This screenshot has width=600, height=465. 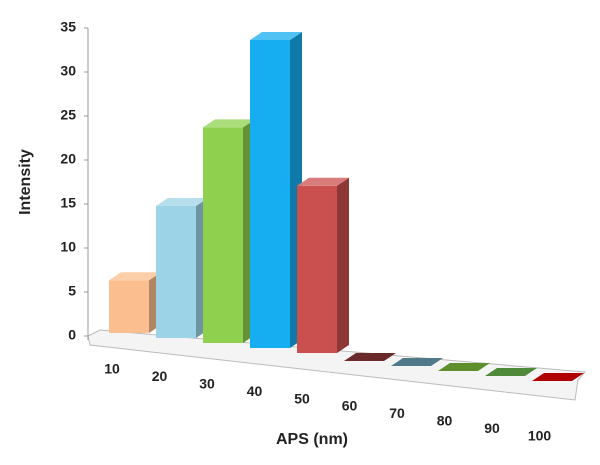 What do you see at coordinates (255, 391) in the screenshot?
I see `x-tick-label: 40` at bounding box center [255, 391].